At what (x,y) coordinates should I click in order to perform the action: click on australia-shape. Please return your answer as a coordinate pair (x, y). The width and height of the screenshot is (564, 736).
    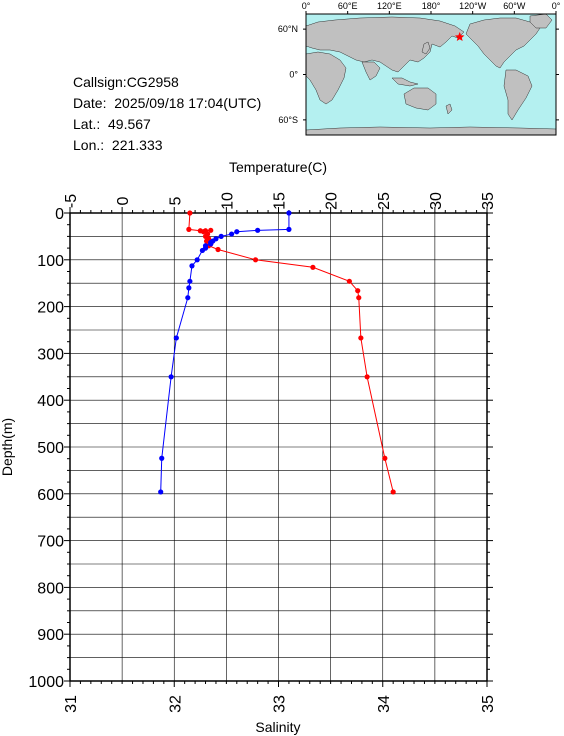
    Looking at the image, I should click on (420, 99).